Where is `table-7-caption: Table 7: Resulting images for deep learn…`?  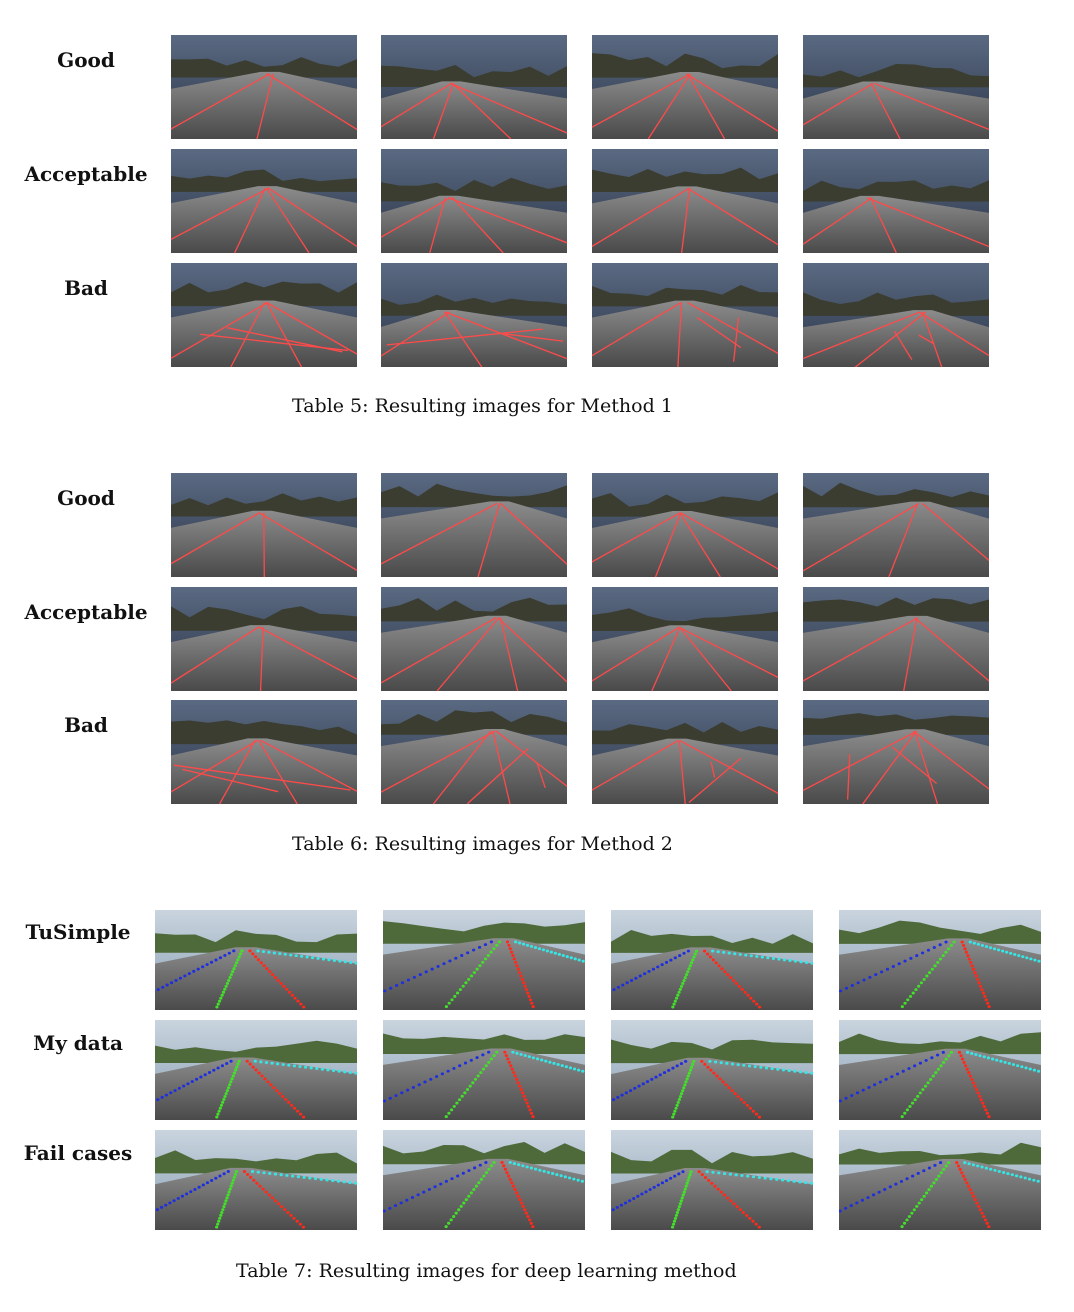
table-7-caption: Table 7: Resulting images for deep learn… is located at coordinates (486, 1271).